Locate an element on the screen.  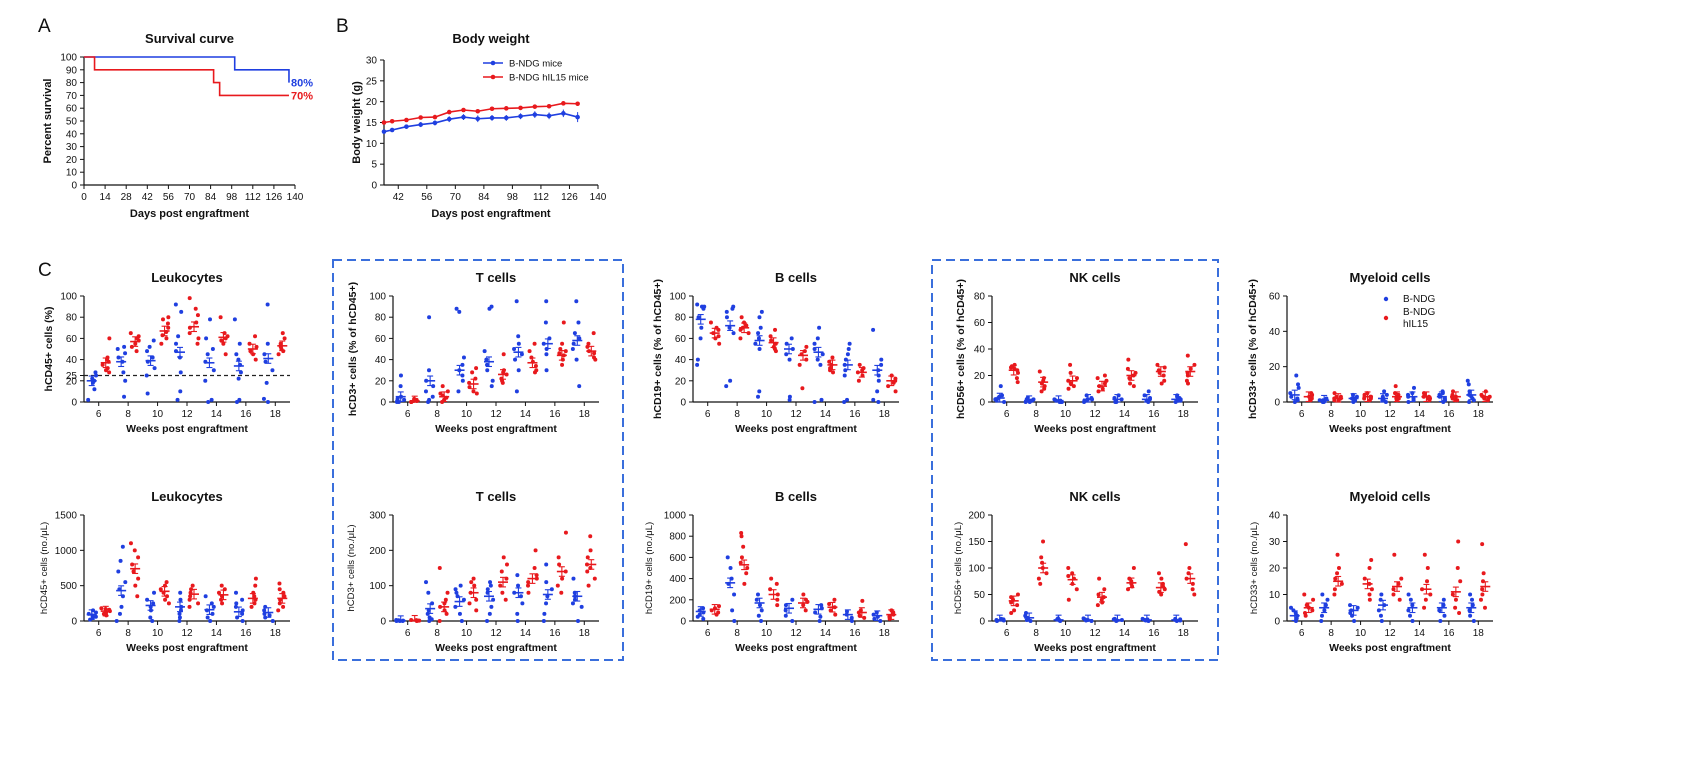
chart-title: B cells is located at coordinates (796, 277).